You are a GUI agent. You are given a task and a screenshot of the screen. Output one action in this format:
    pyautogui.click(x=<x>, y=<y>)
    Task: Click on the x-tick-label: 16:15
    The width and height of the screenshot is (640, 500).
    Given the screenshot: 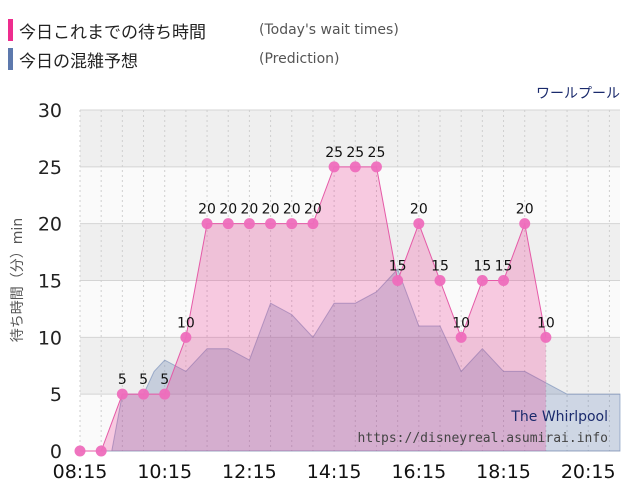 What is the action you would take?
    pyautogui.click(x=418, y=472)
    